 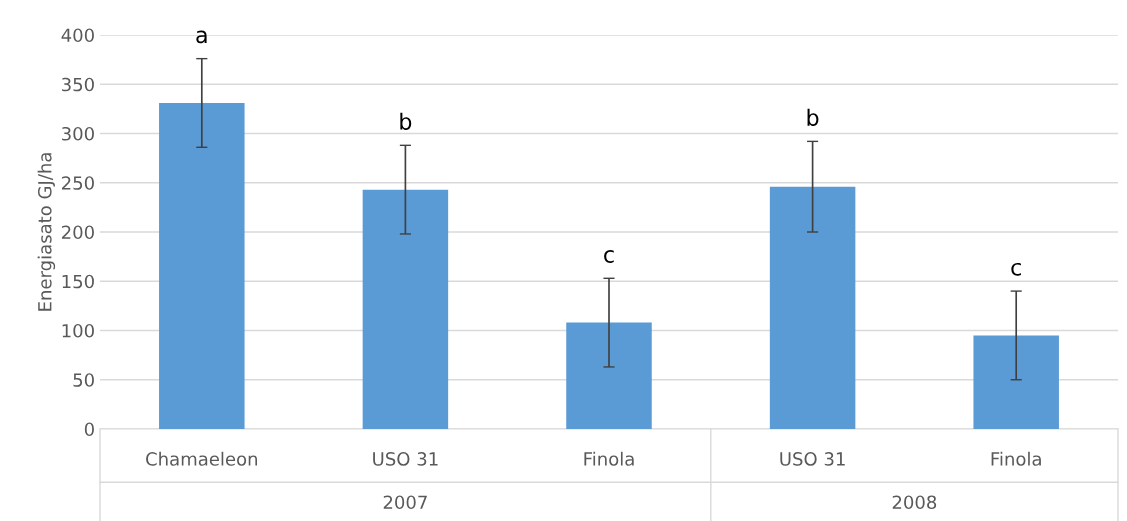 What do you see at coordinates (78, 281) in the screenshot?
I see `y-tick-label: 150` at bounding box center [78, 281].